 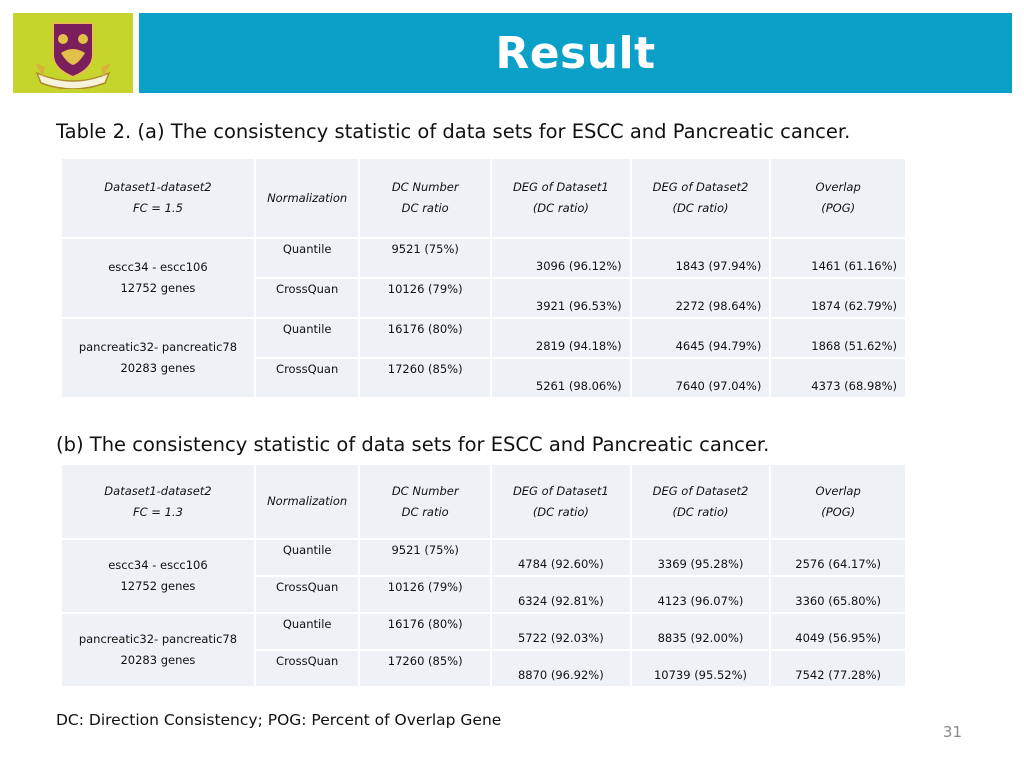 I want to click on logo-box, so click(x=73, y=53).